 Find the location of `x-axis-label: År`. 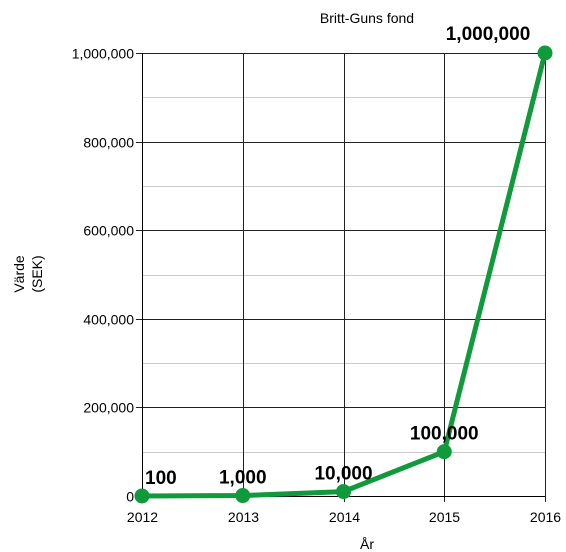

x-axis-label: År is located at coordinates (367, 544).